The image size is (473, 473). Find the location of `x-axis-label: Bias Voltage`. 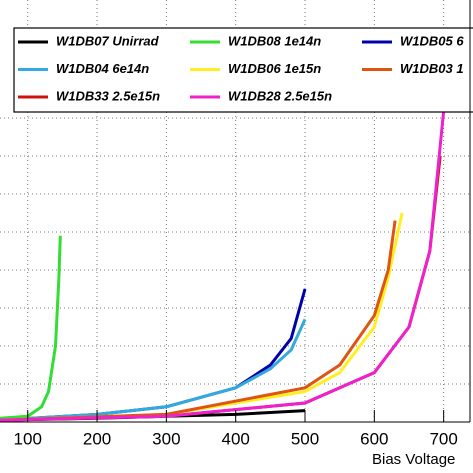

x-axis-label: Bias Voltage is located at coordinates (413, 459).